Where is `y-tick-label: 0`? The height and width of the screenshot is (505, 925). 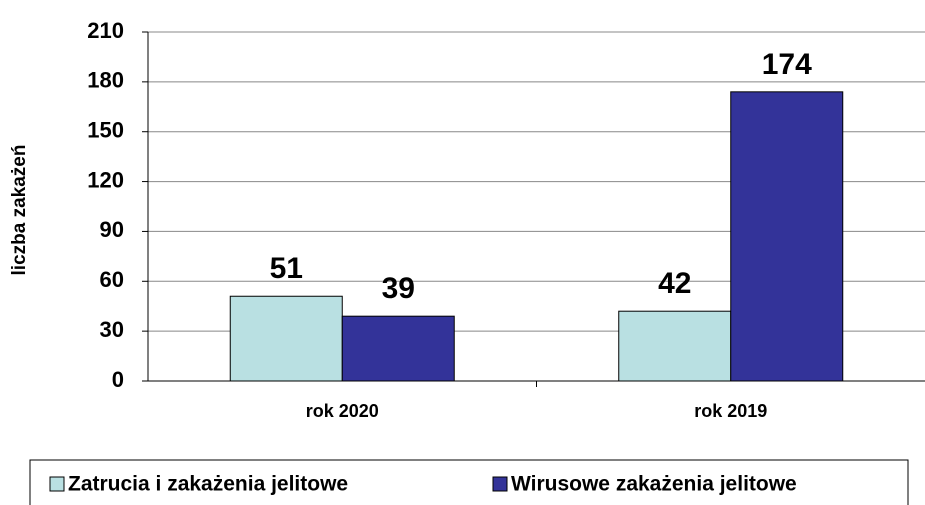
y-tick-label: 0 is located at coordinates (118, 379).